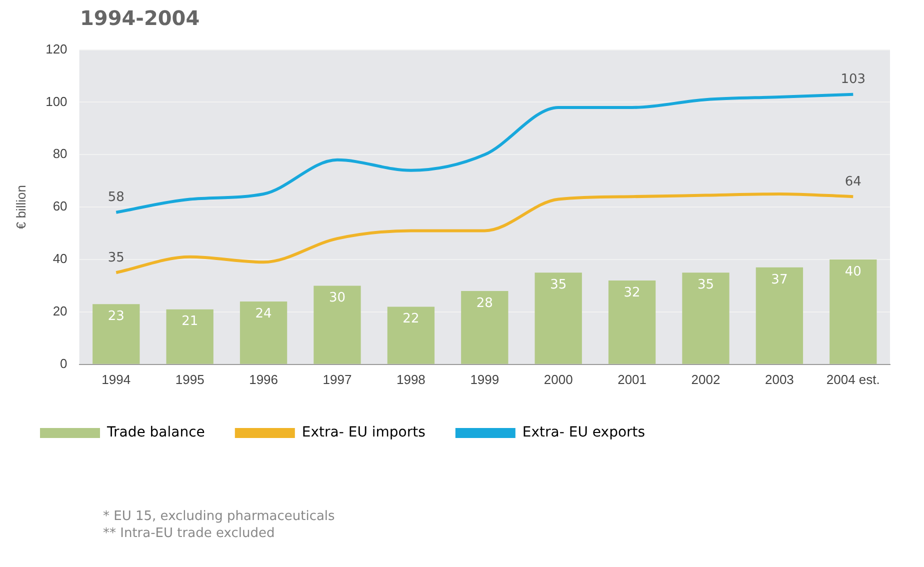 The height and width of the screenshot is (567, 924). I want to click on x-tick-label: 1997, so click(337, 379).